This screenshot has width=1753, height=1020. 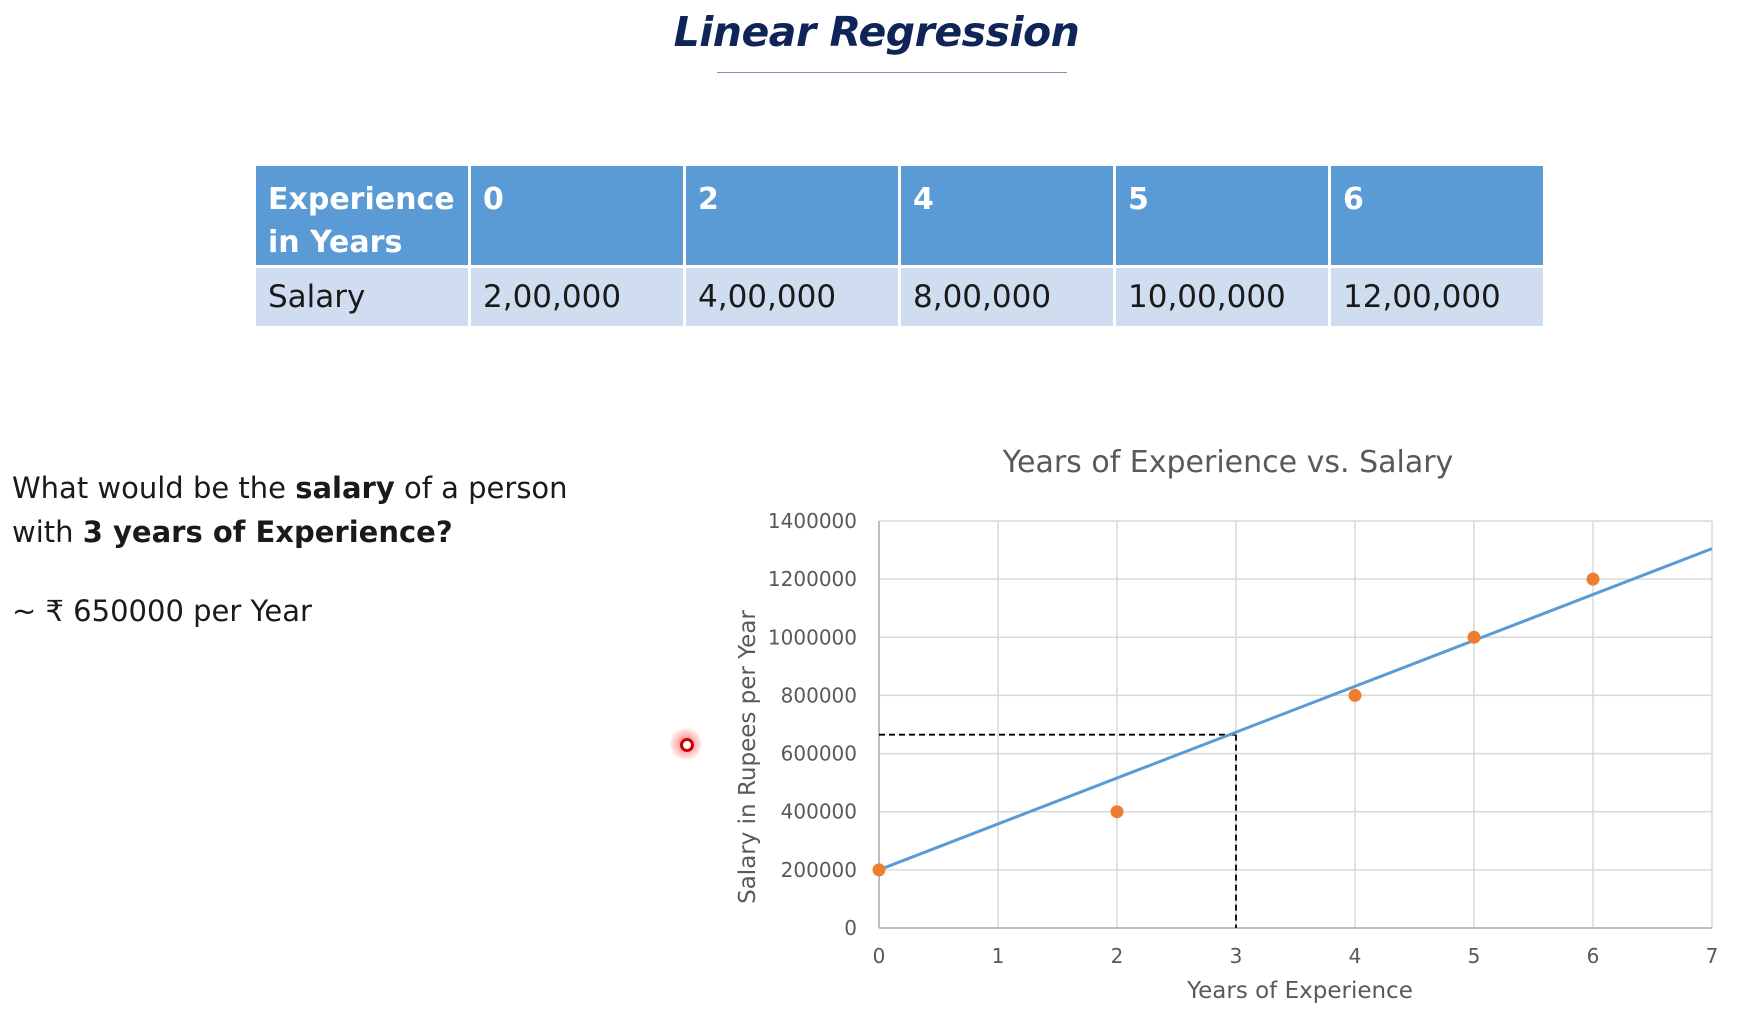 I want to click on answer-text: ~ ₹ 650000 per Year, so click(x=162, y=611).